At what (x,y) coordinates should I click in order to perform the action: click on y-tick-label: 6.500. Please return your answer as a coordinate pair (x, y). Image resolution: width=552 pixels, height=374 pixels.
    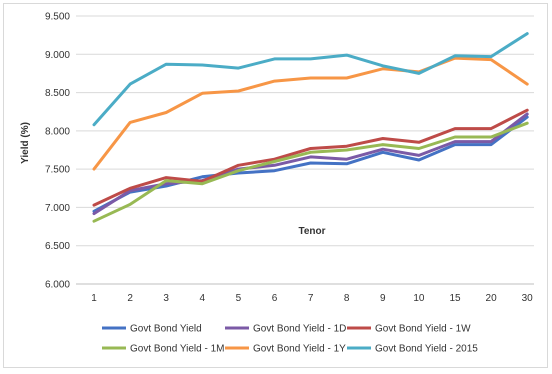
    Looking at the image, I should click on (57, 246).